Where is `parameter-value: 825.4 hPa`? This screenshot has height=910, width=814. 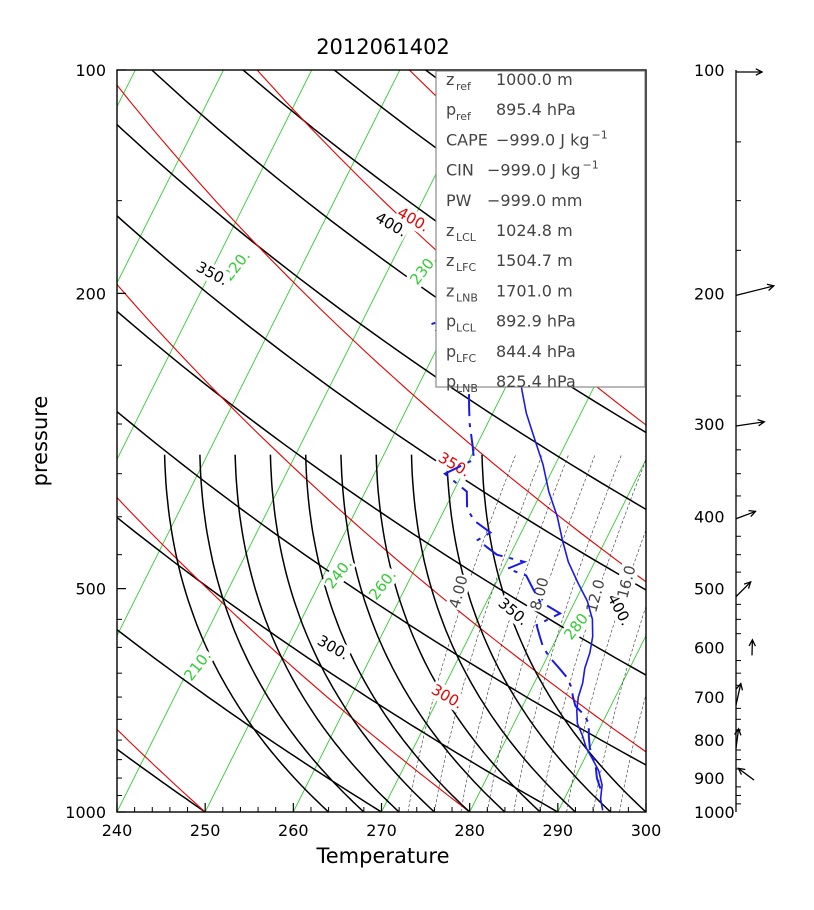
parameter-value: 825.4 hPa is located at coordinates (536, 381).